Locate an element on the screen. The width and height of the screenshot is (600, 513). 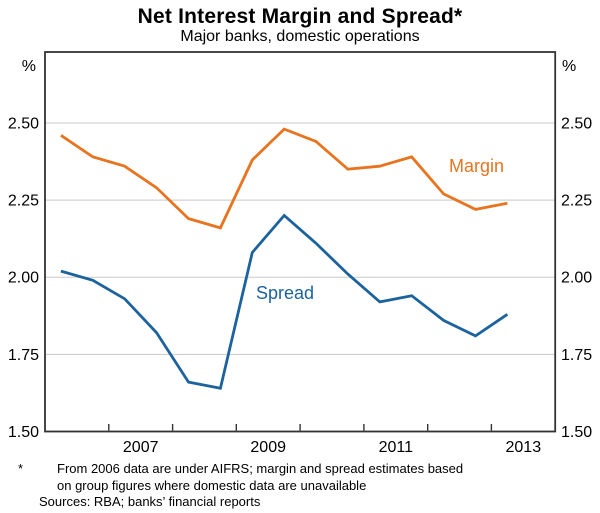
y-axis-label-right: 2.50 is located at coordinates (576, 124).